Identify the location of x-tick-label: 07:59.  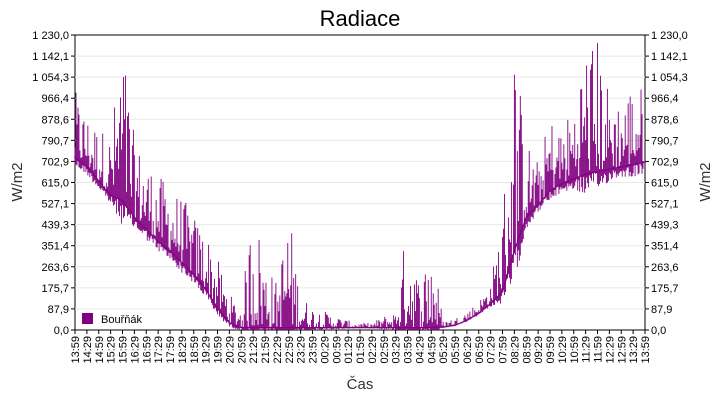
(504, 350).